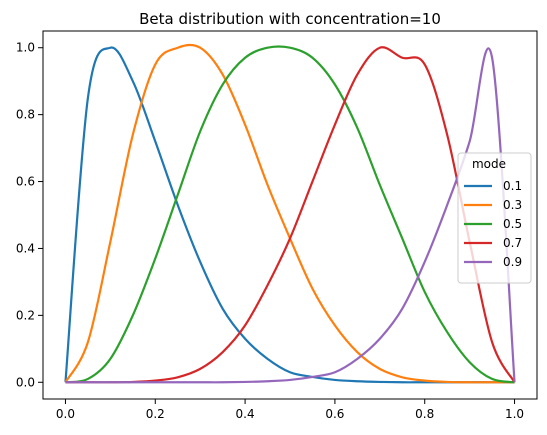 The width and height of the screenshot is (547, 435). Describe the element at coordinates (512, 243) in the screenshot. I see `legend-label-3: 0.7` at that location.